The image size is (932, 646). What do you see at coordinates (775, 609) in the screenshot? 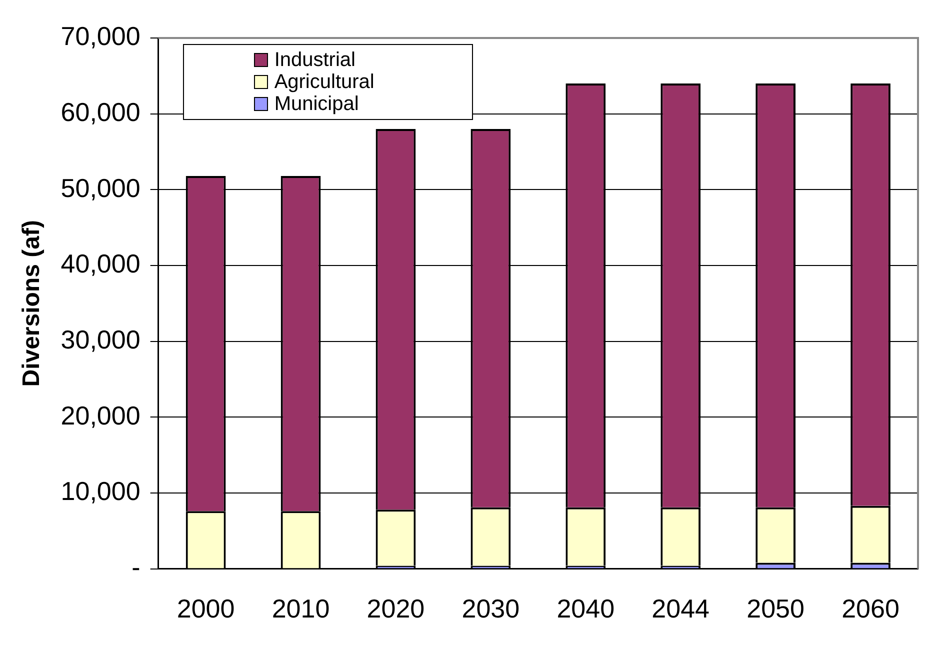
I see `x-tick-label: 2050` at bounding box center [775, 609].